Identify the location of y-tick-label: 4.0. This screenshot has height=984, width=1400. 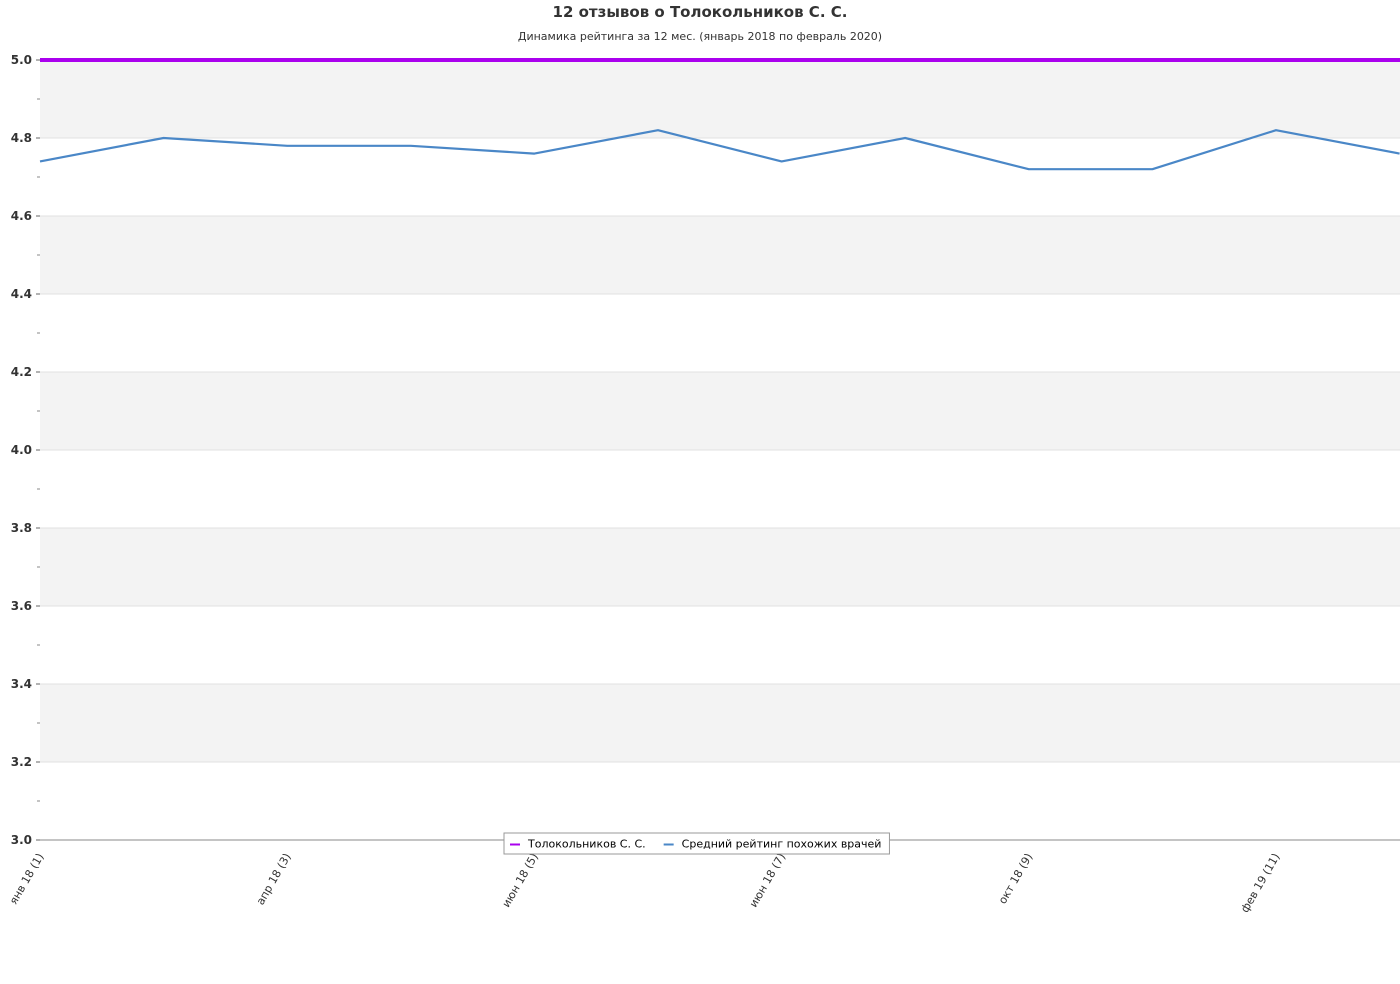
(21, 450).